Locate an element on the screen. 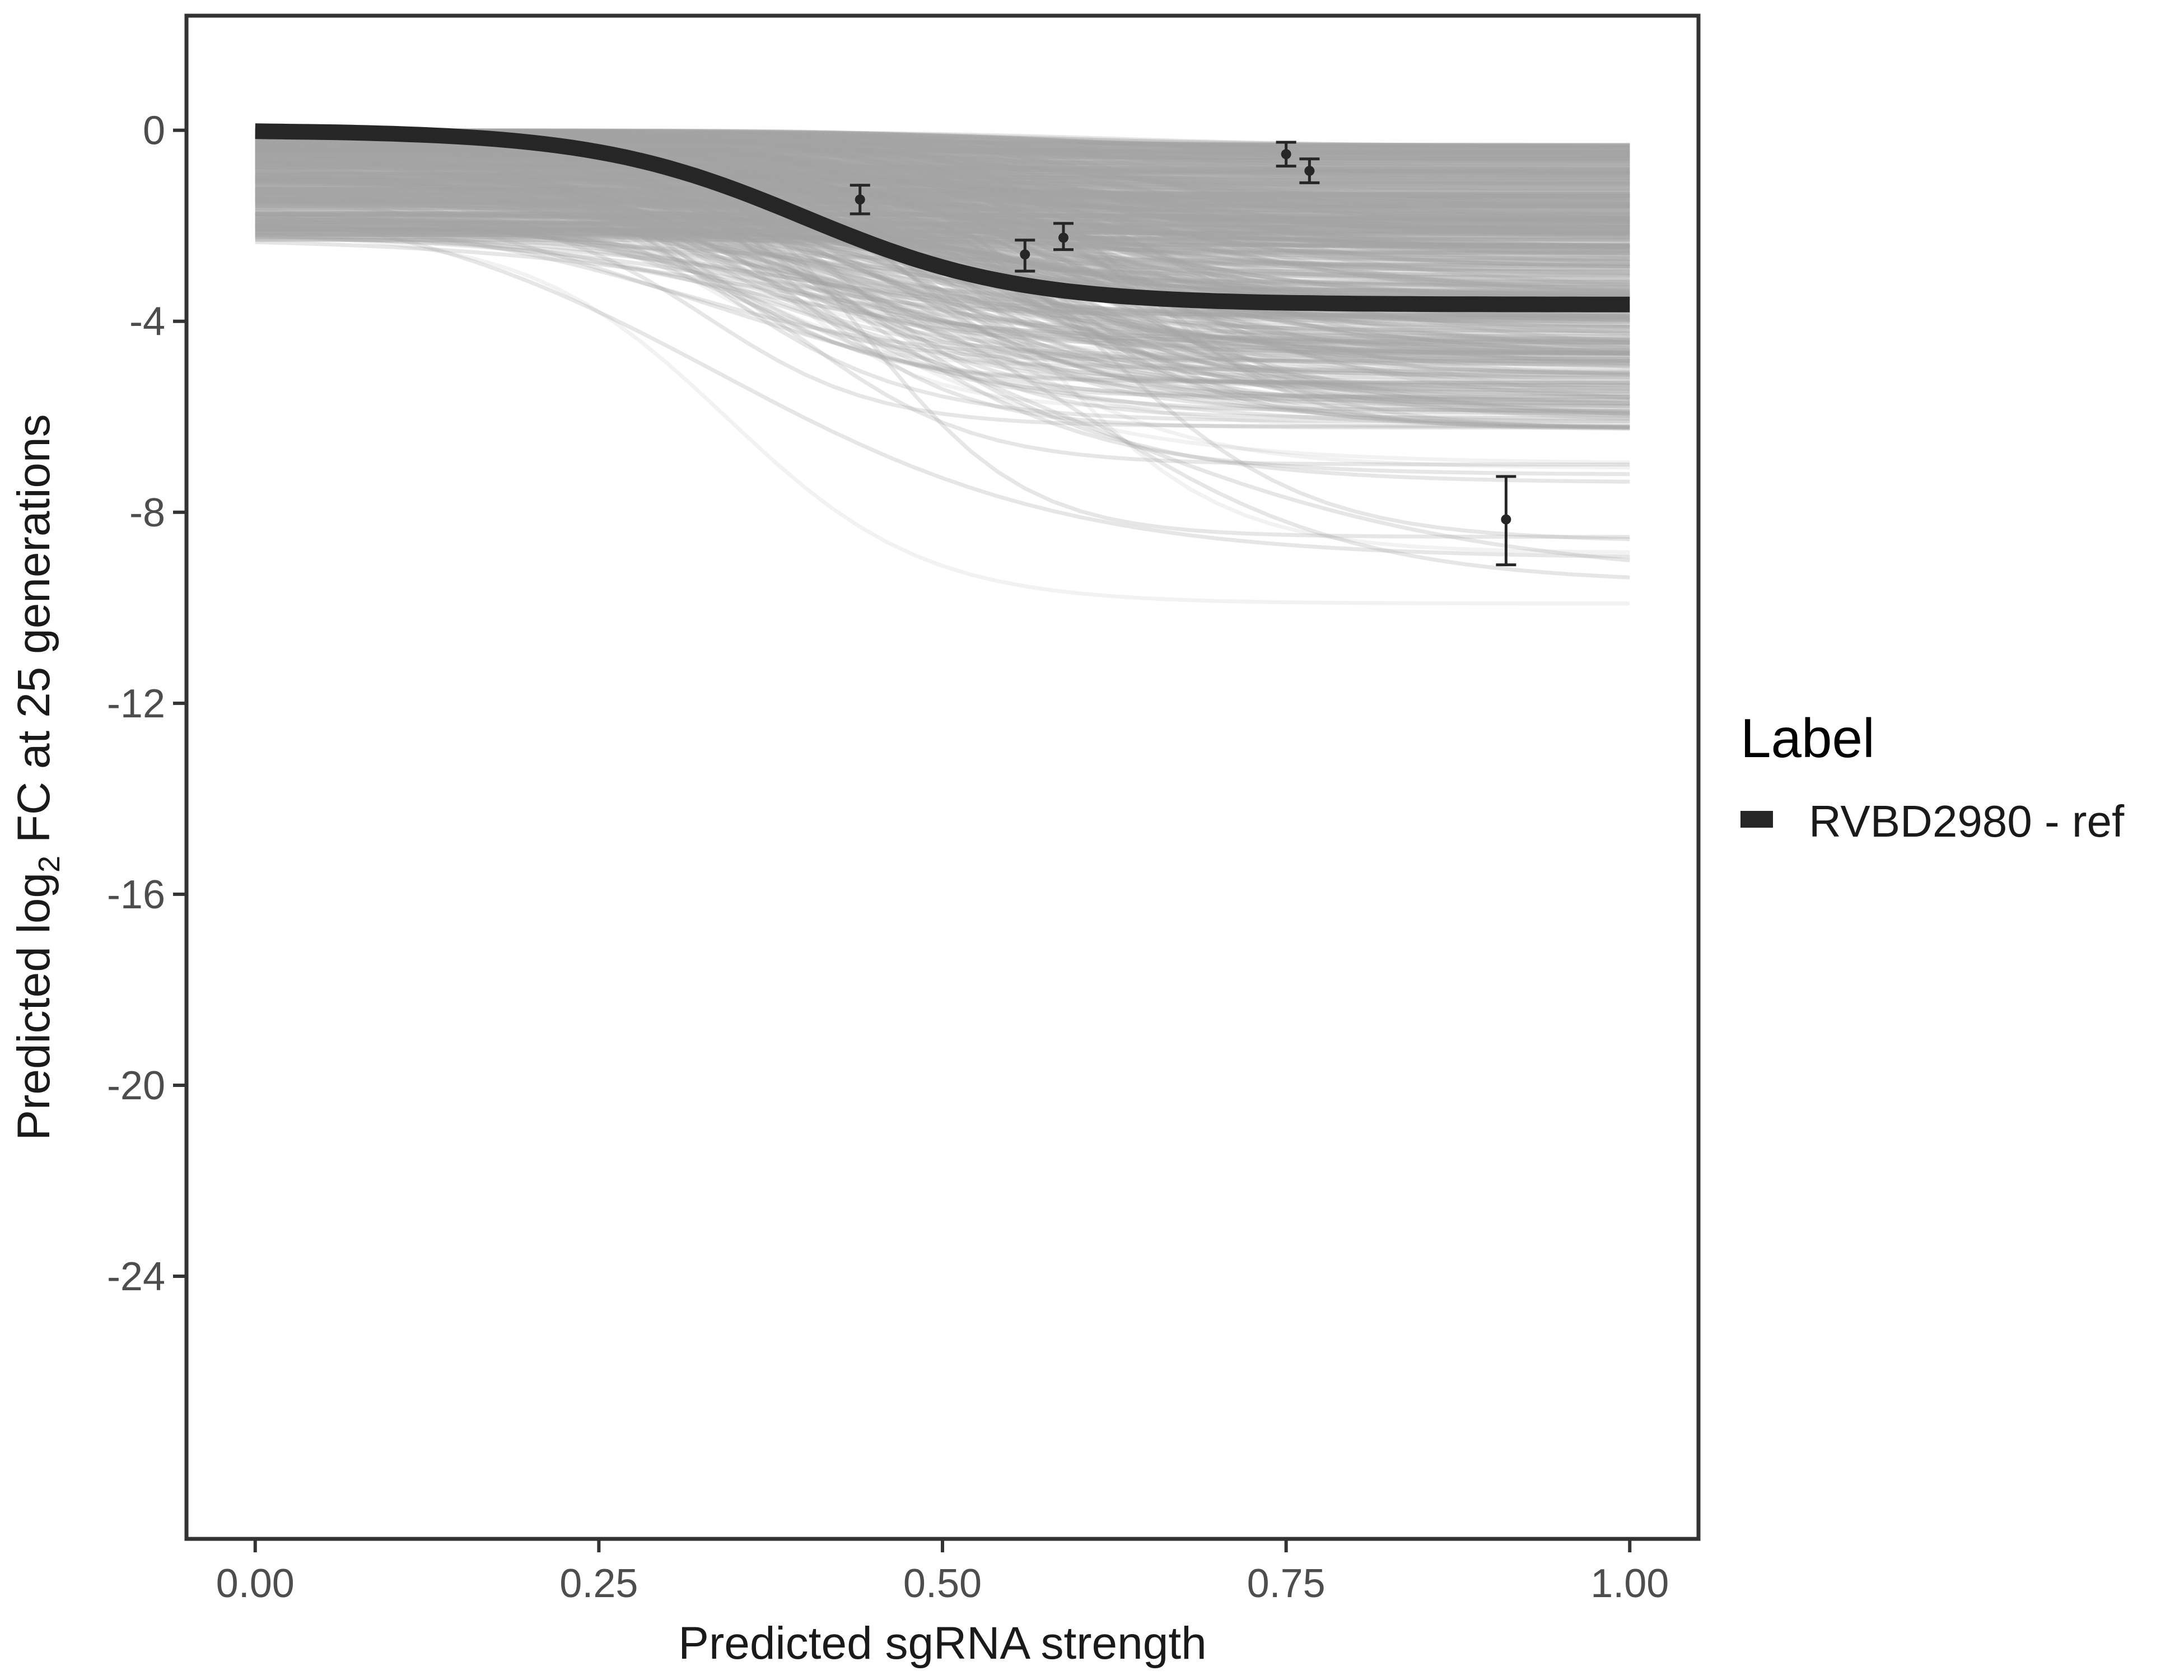 This screenshot has height=1680, width=2184. x-tick-label: 1.00 is located at coordinates (1630, 1584).